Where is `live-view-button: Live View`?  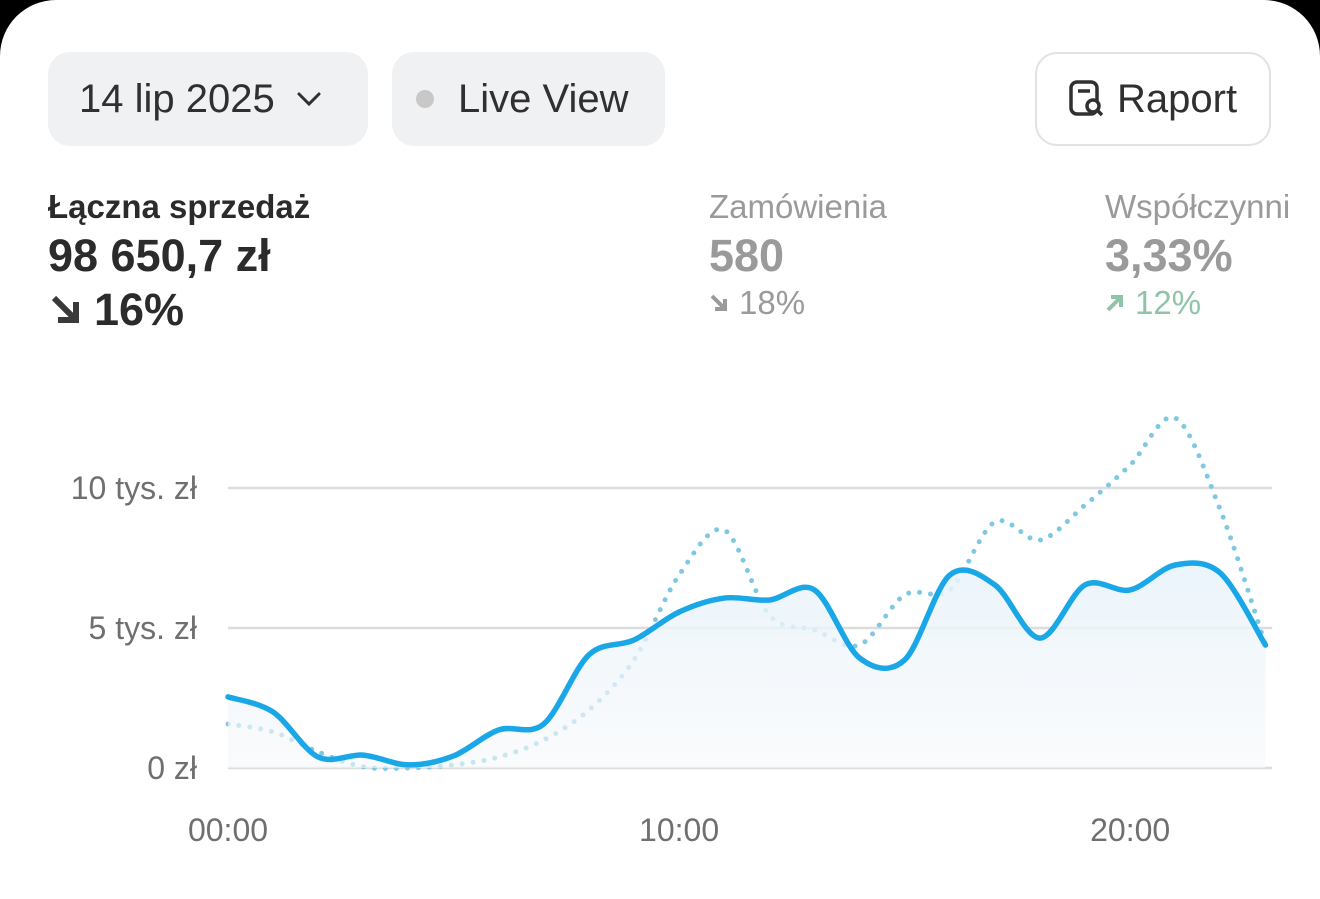 live-view-button: Live View is located at coordinates (528, 99).